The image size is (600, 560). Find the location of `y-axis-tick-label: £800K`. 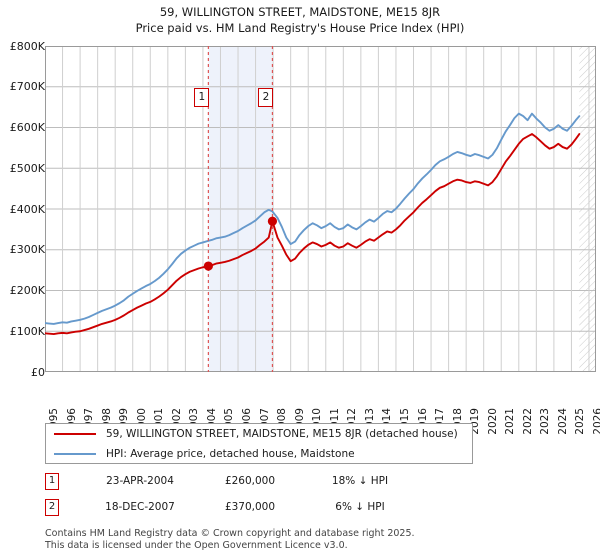

y-axis-tick-label: £800K is located at coordinates (27, 46).